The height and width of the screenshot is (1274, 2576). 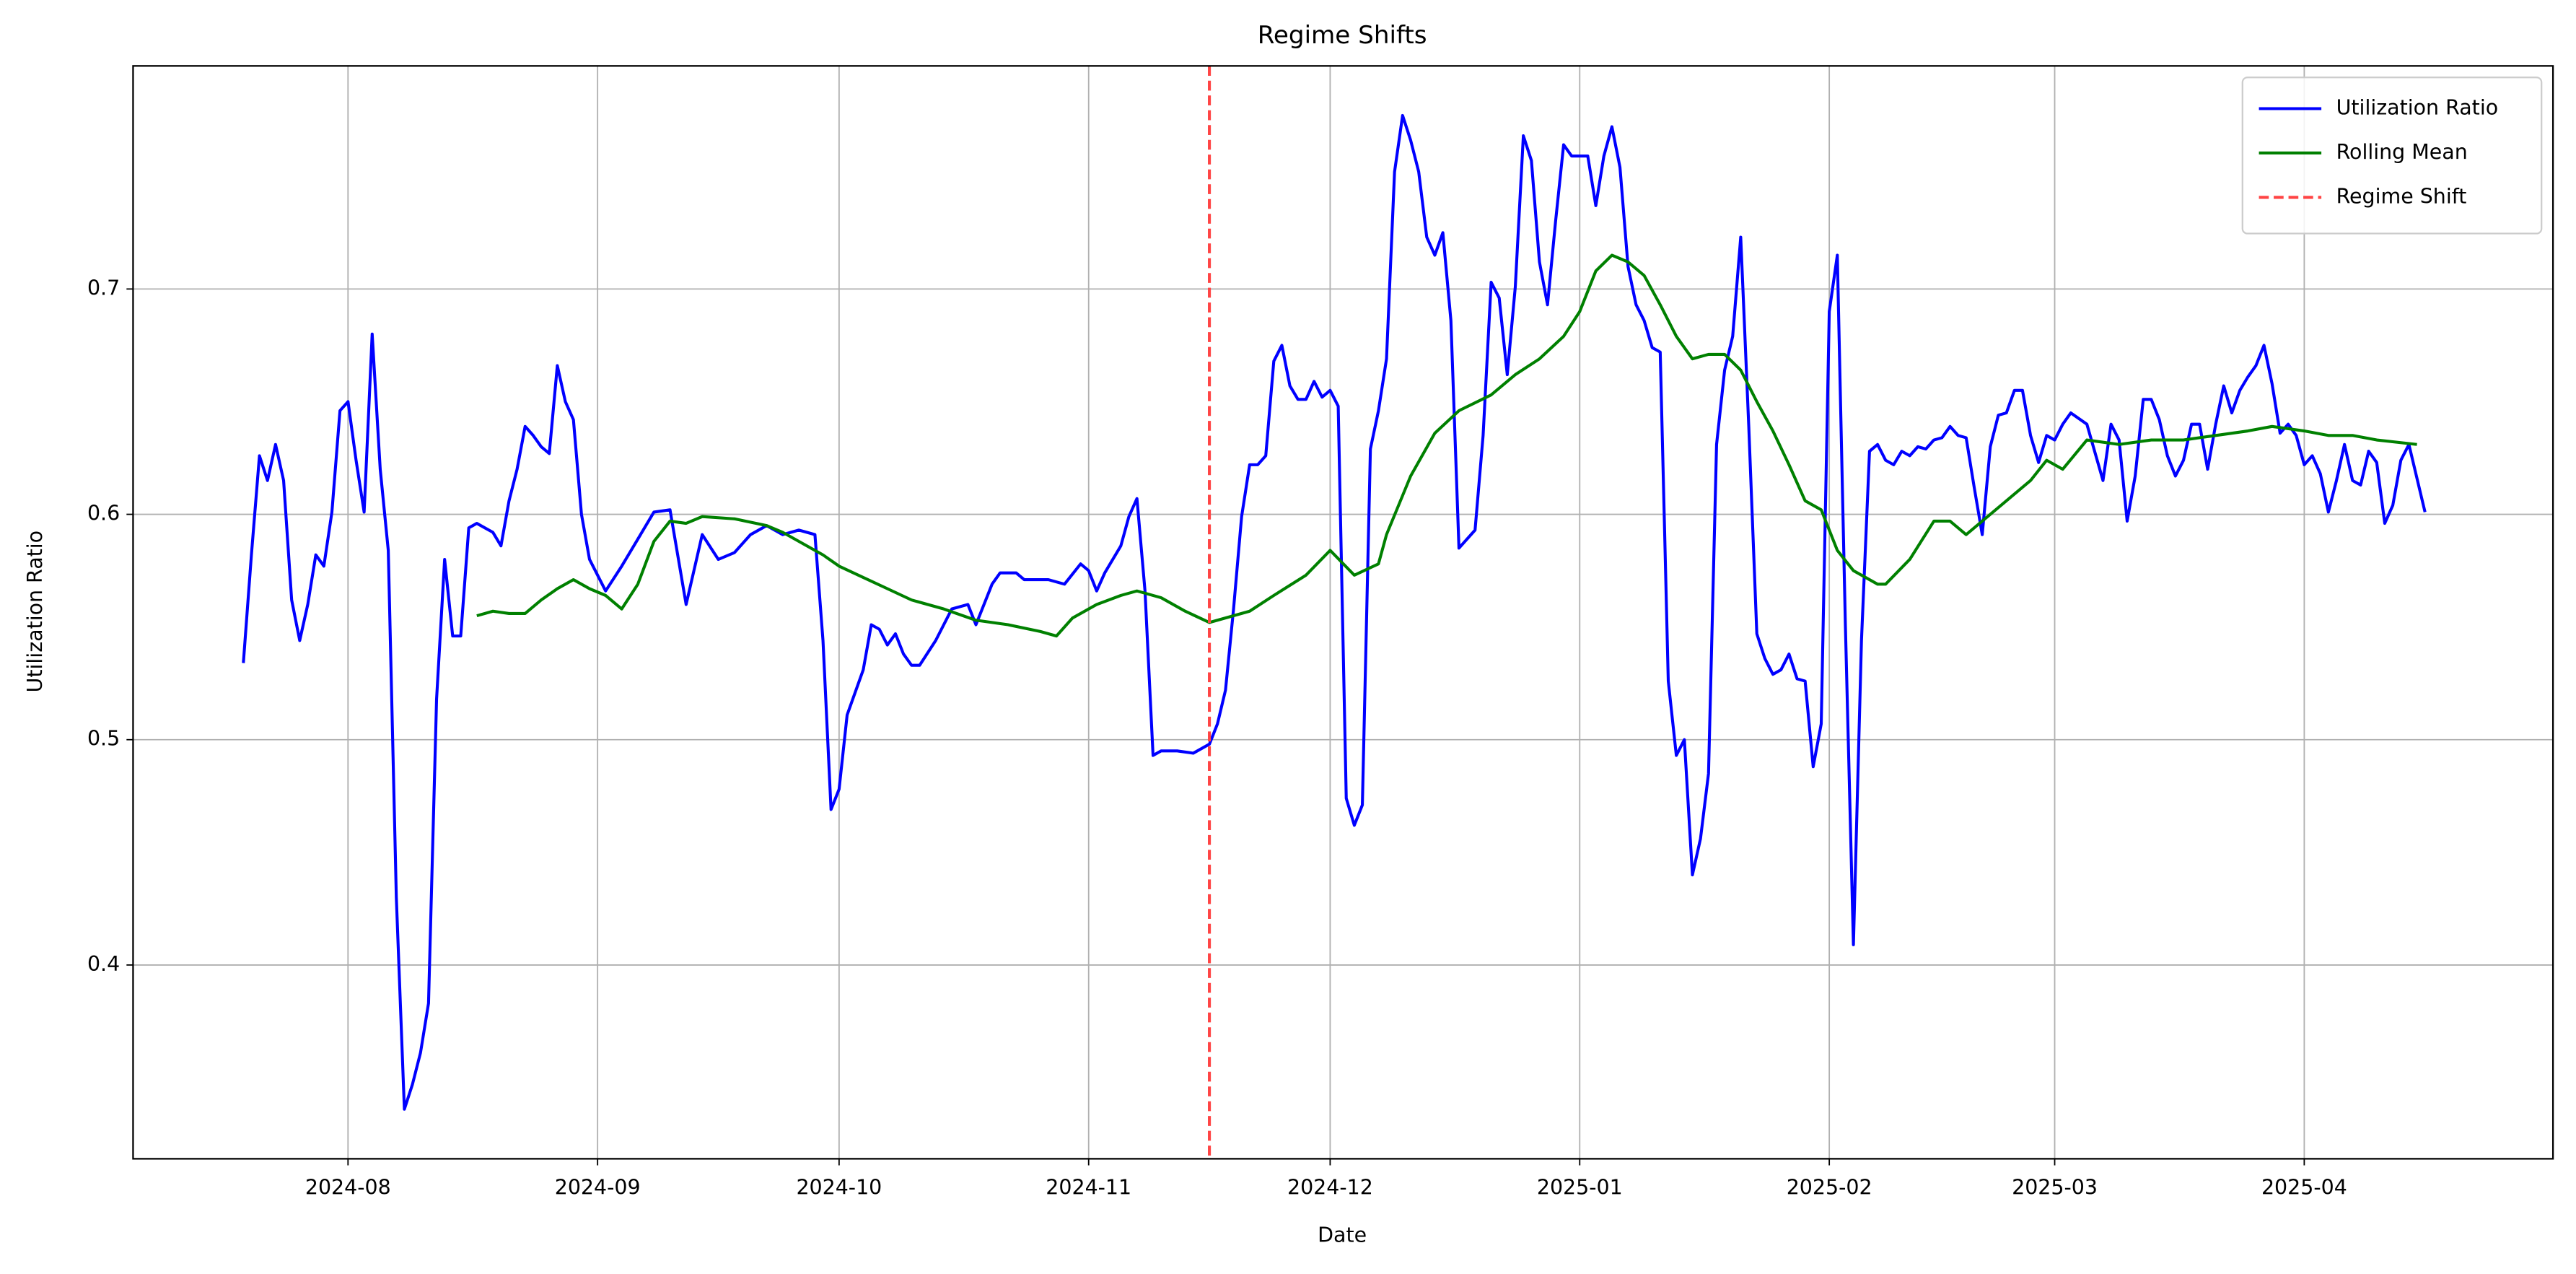 I want to click on x-tick-label: 2024-12, so click(x=1330, y=1187).